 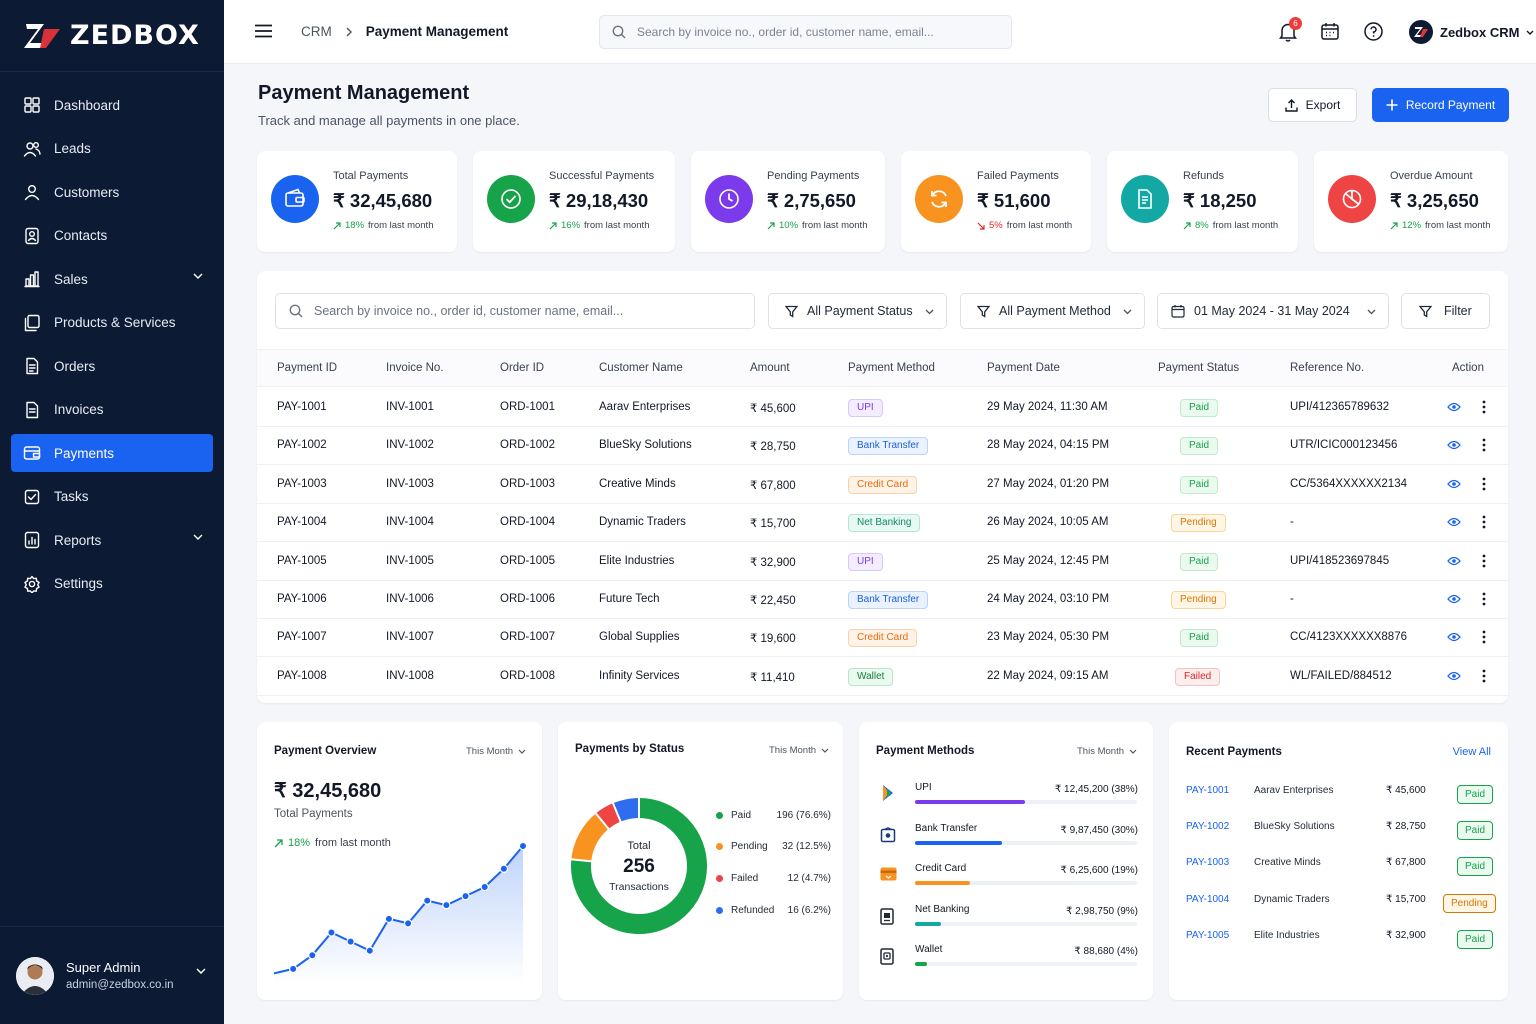 What do you see at coordinates (1341, 901) in the screenshot?
I see `recent-row: PAY-1004 Dynamic Traders ₹ 15,700 Pending` at bounding box center [1341, 901].